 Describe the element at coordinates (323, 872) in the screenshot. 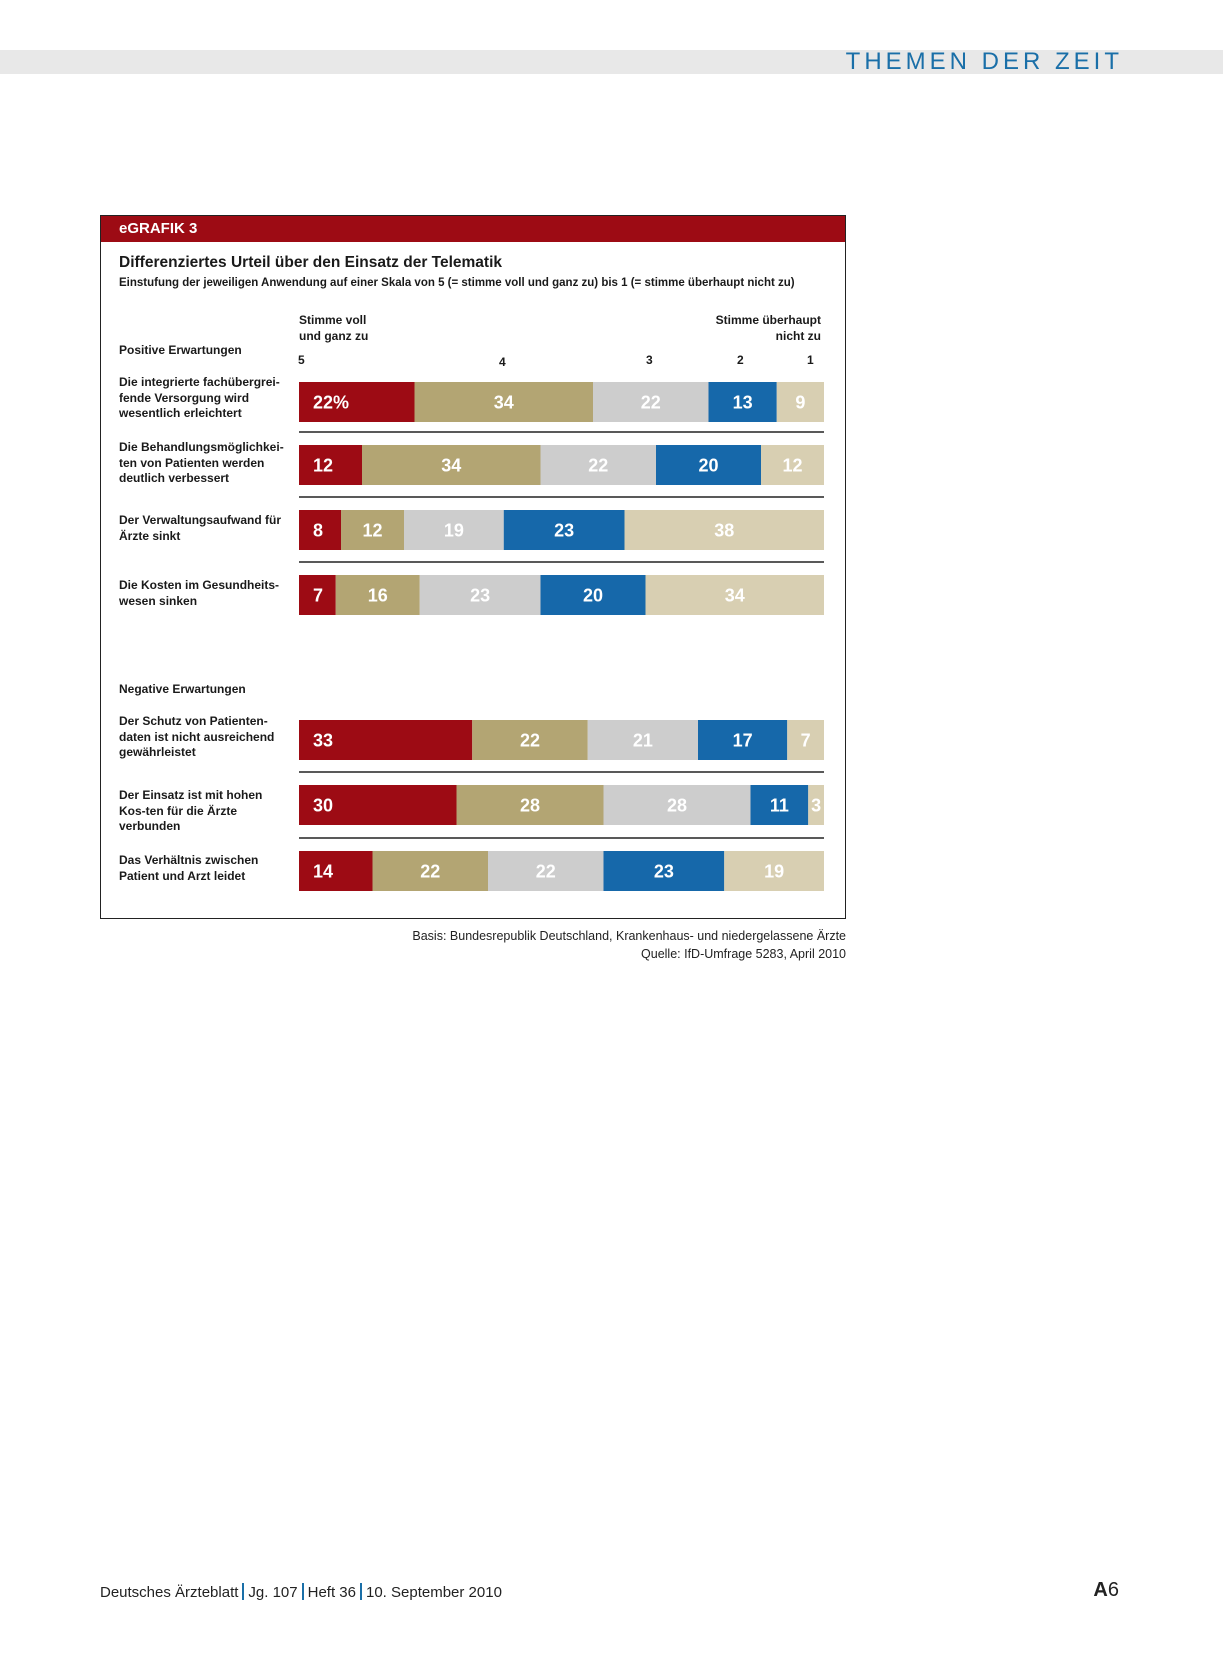

I see `bar-value-label: 14` at that location.